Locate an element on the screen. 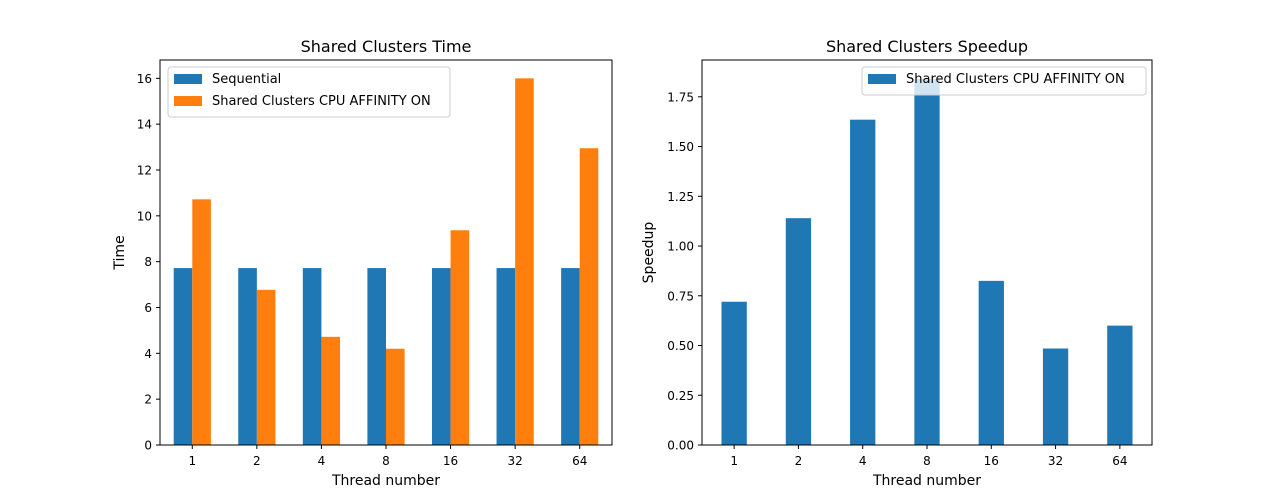 The width and height of the screenshot is (1280, 500). y-tick-label: 1.50 is located at coordinates (680, 147).